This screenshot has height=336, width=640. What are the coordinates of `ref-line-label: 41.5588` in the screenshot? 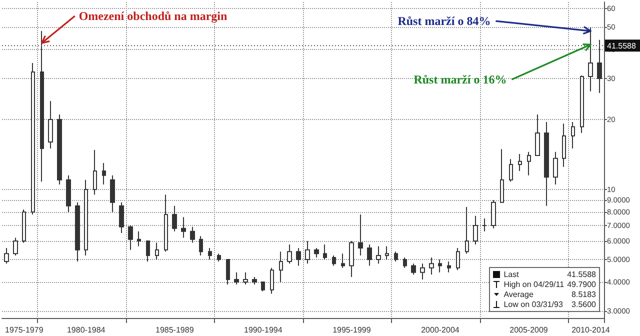 It's located at (621, 46).